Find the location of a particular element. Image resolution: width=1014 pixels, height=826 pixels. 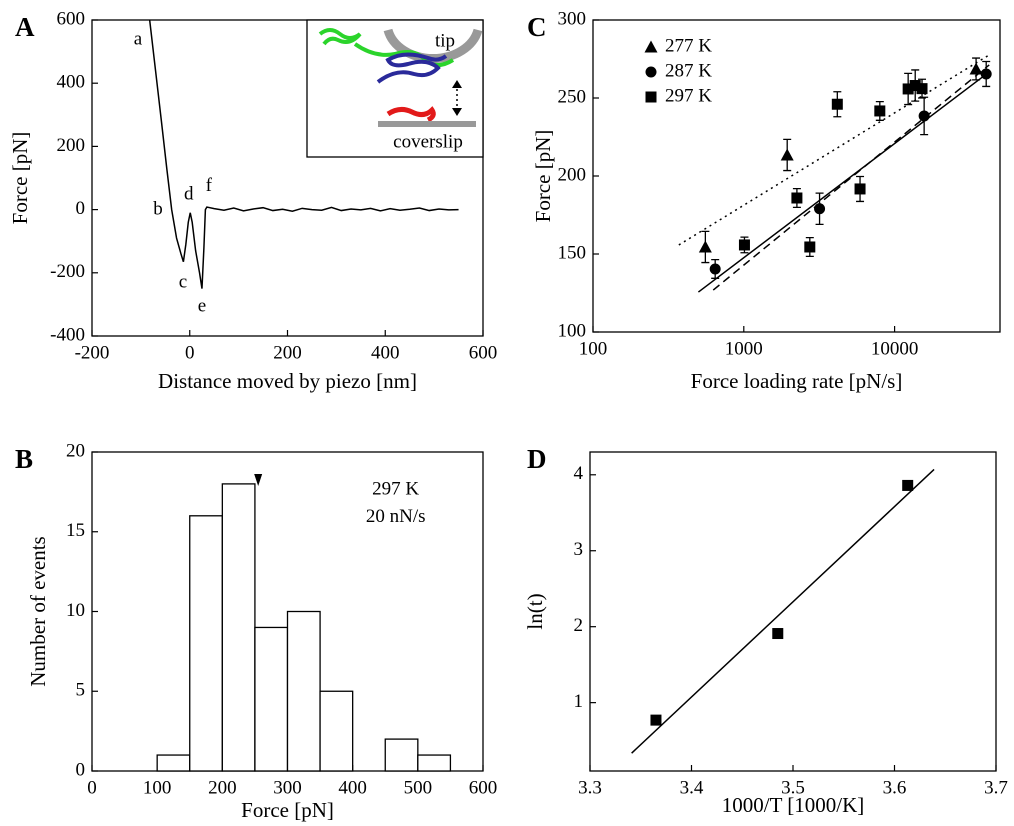

panel-label: C is located at coordinates (537, 27).